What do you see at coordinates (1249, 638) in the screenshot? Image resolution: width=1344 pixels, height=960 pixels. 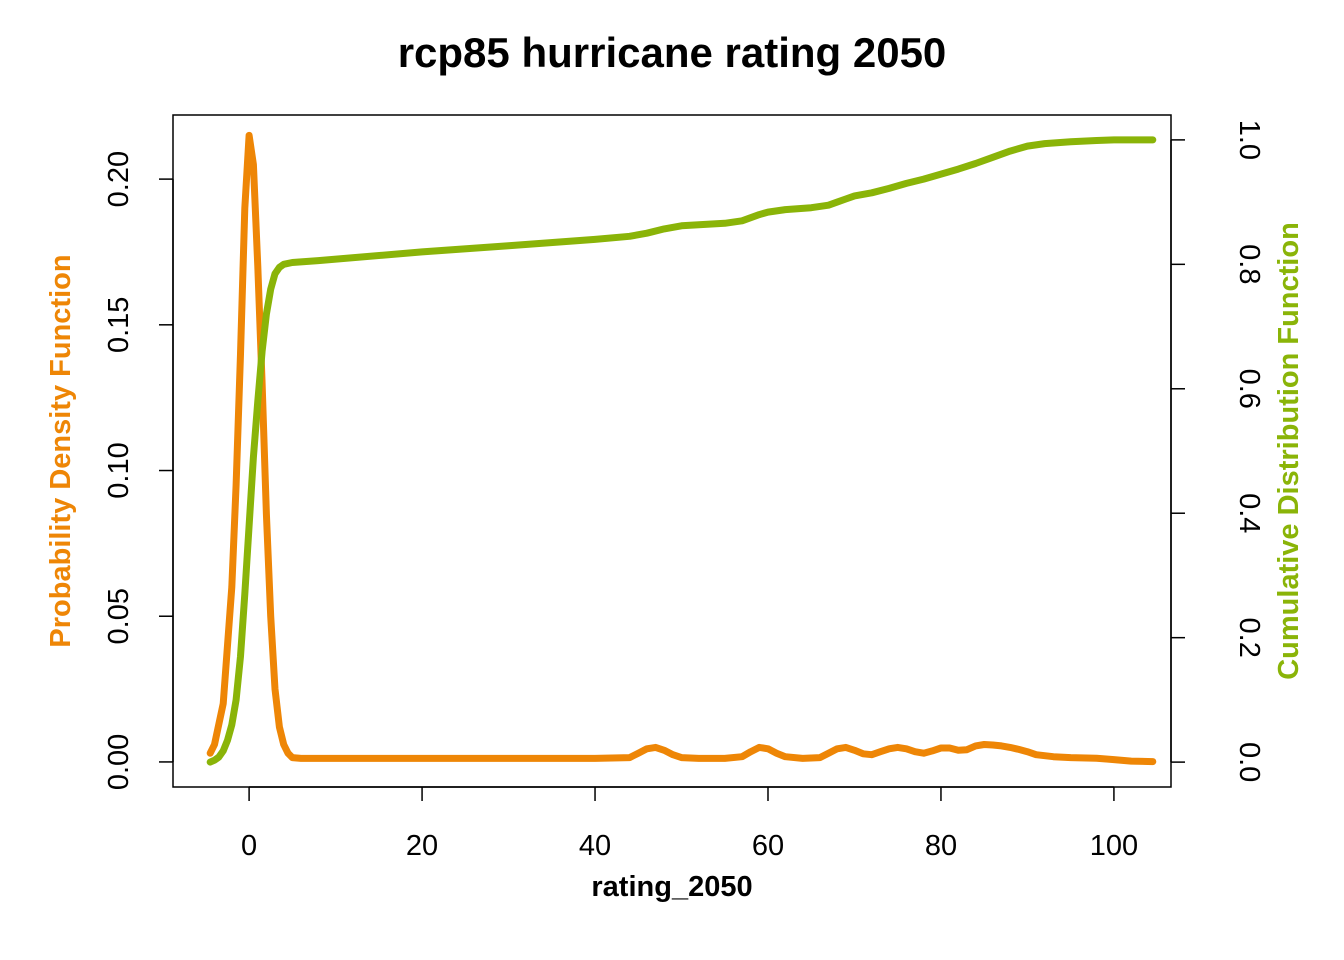 I see `y-right-tick-label: 0.2` at bounding box center [1249, 638].